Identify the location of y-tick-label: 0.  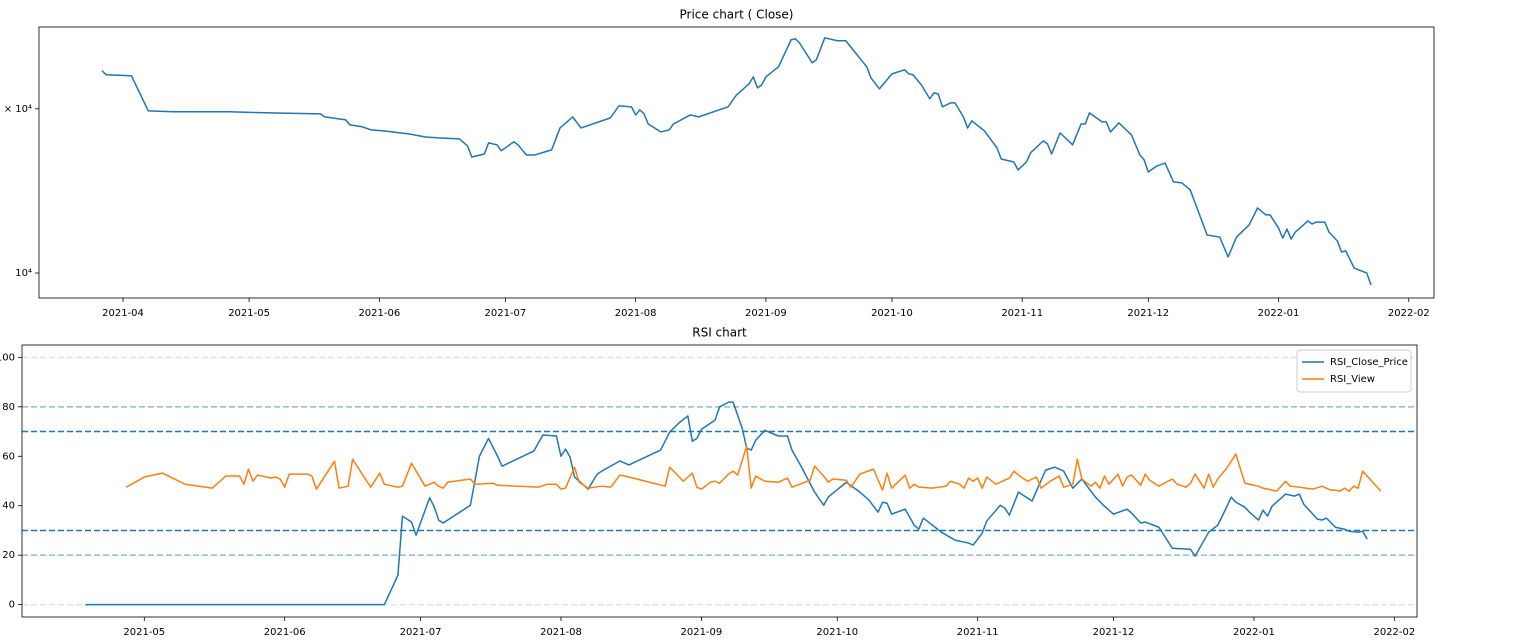
(12, 605).